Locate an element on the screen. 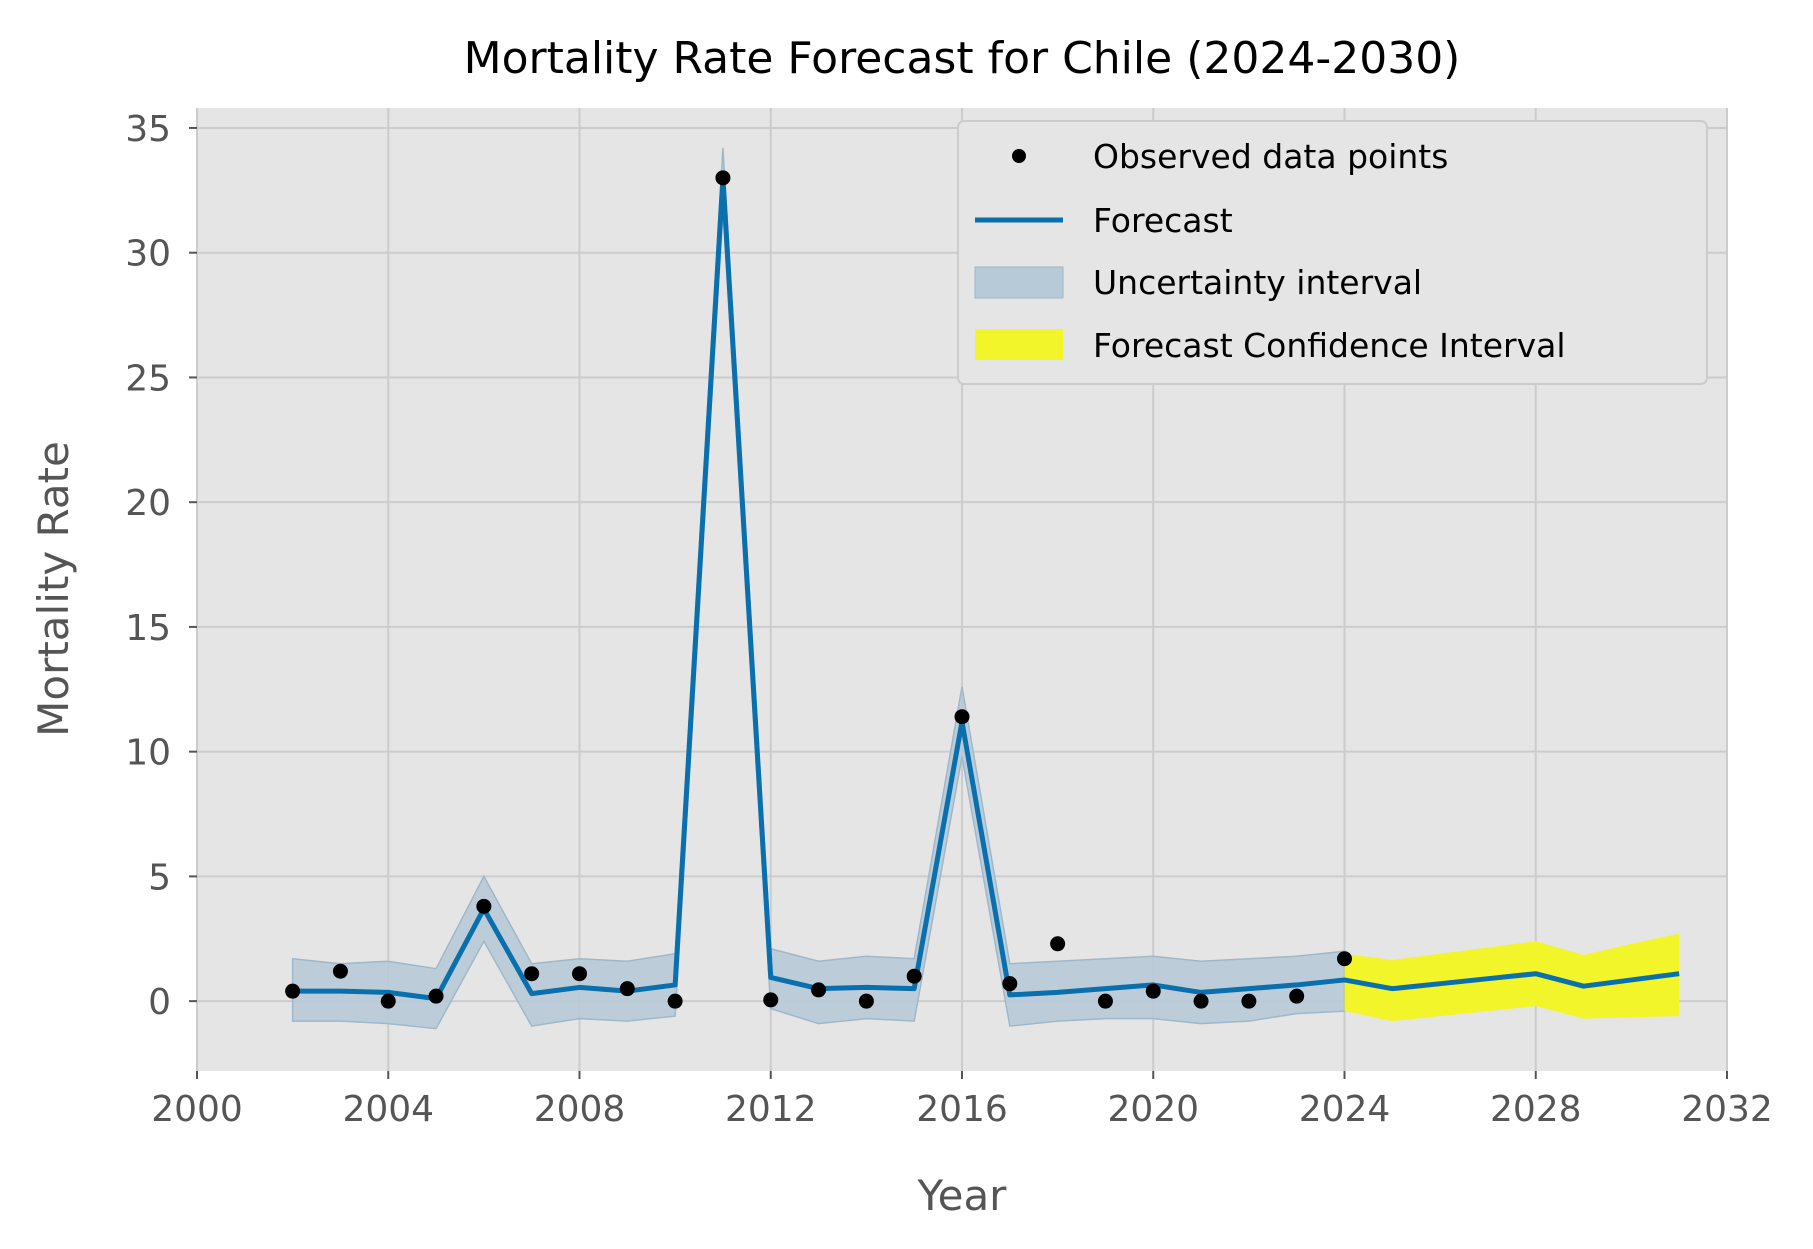  y-tick-label: 30 is located at coordinates (148, 254).